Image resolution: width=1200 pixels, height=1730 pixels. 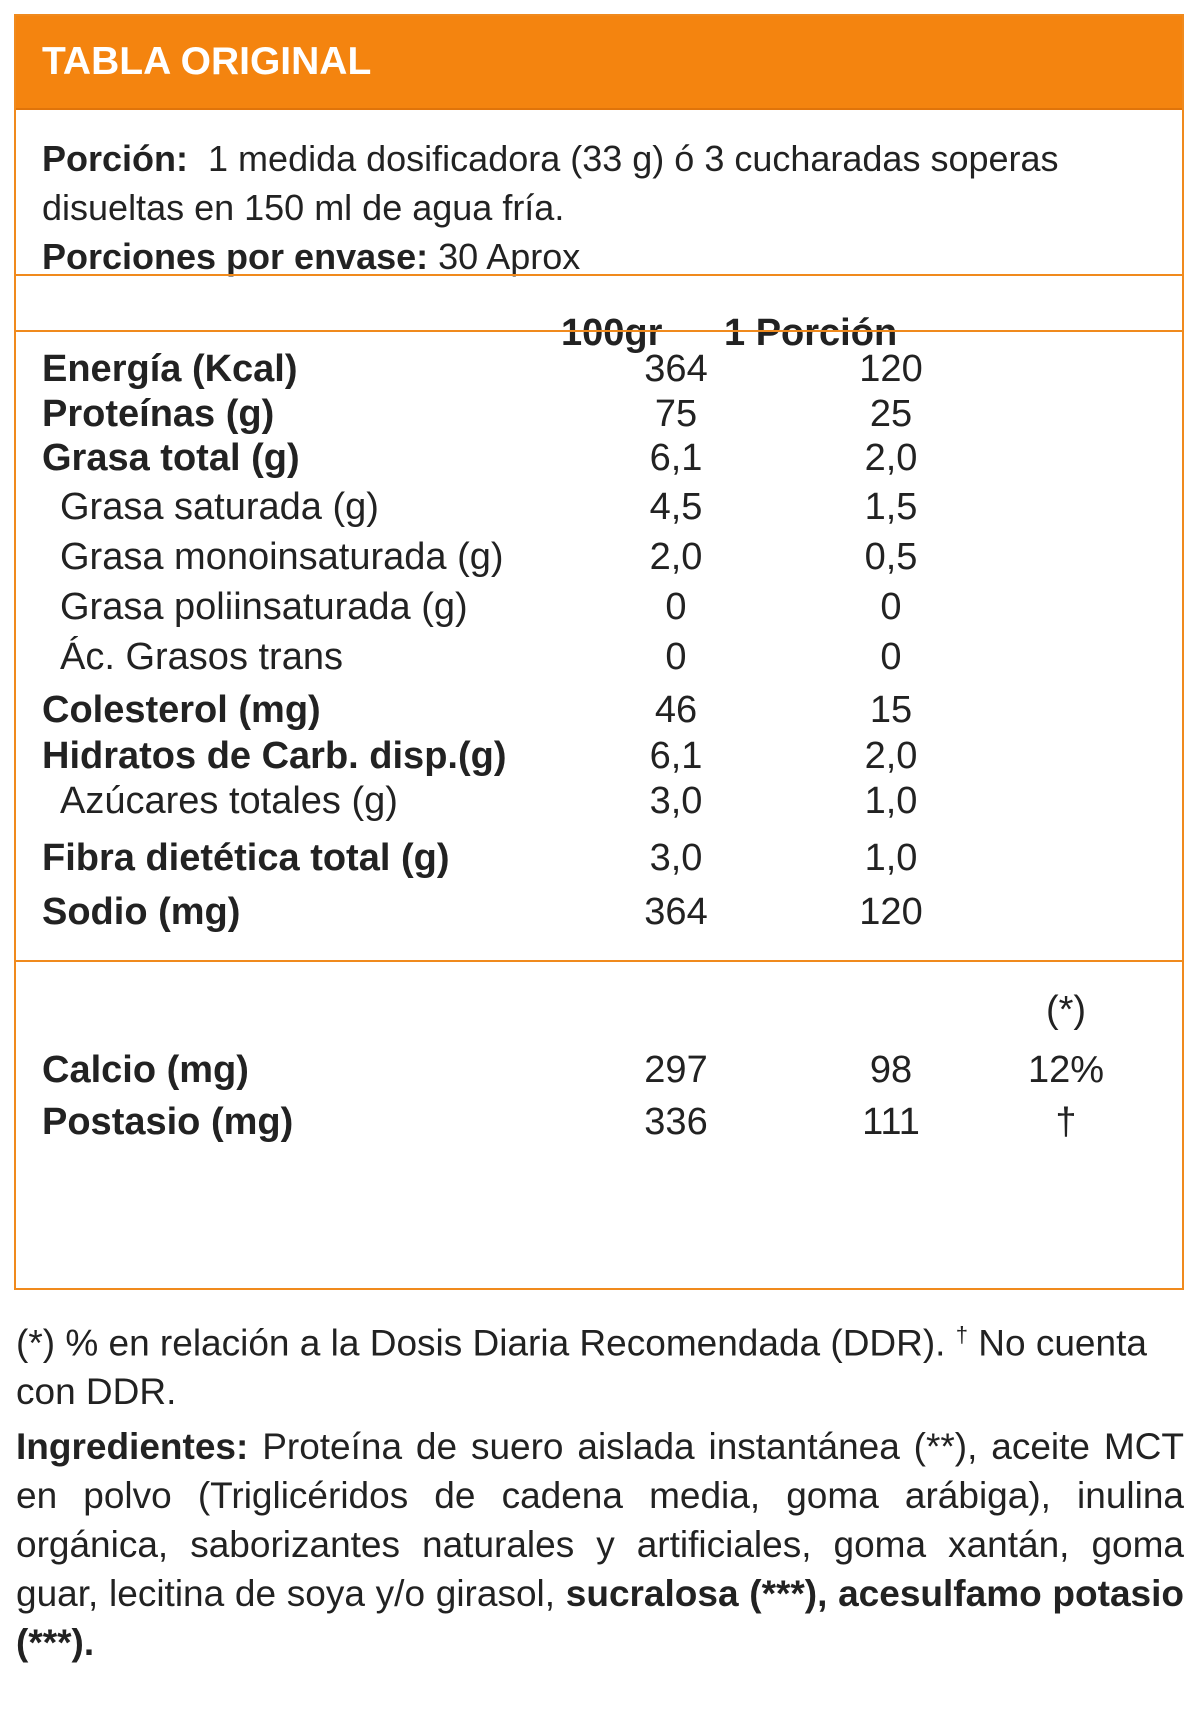 I want to click on nutrient-label: Grasa poliinsaturada (g), so click(x=264, y=607).